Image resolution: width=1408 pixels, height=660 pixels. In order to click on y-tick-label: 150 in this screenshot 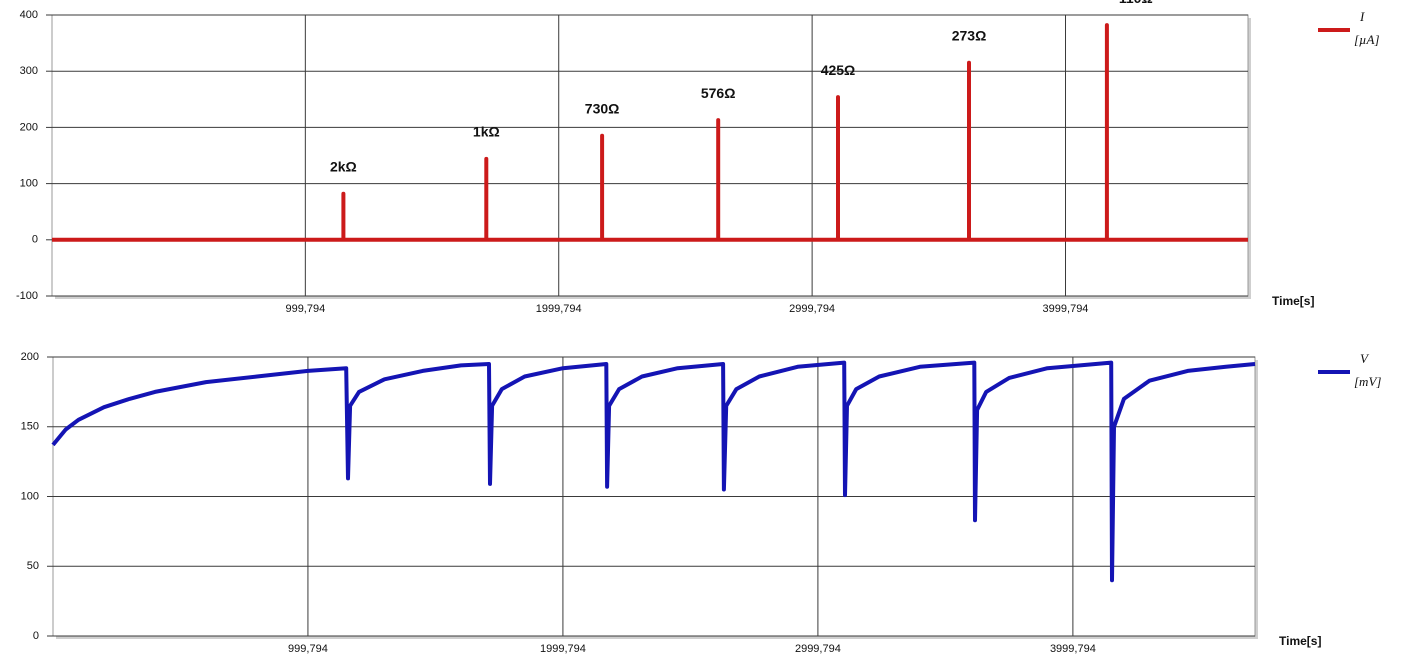, I will do `click(30, 427)`.